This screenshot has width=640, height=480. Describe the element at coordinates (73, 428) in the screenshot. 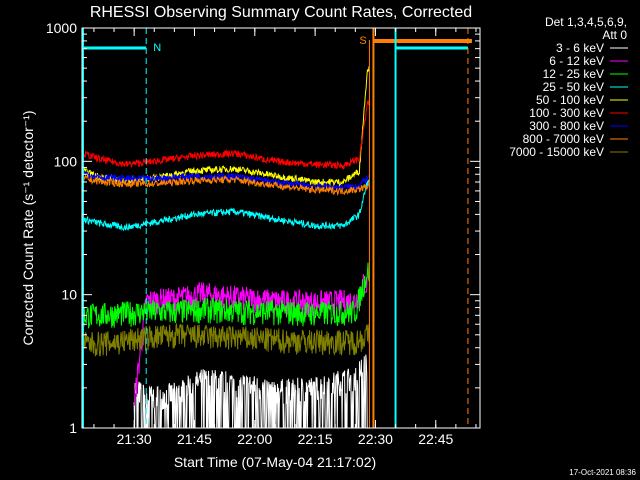

I see `y-tick-label-0: 1` at that location.